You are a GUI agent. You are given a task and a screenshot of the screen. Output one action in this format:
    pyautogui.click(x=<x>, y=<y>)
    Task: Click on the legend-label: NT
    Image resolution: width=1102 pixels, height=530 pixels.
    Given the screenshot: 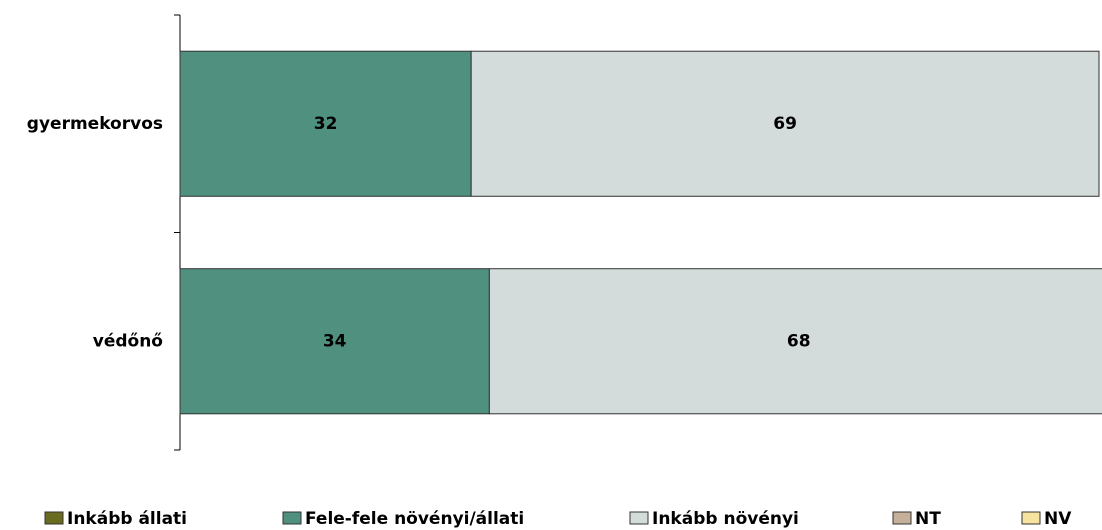 What is the action you would take?
    pyautogui.click(x=928, y=519)
    